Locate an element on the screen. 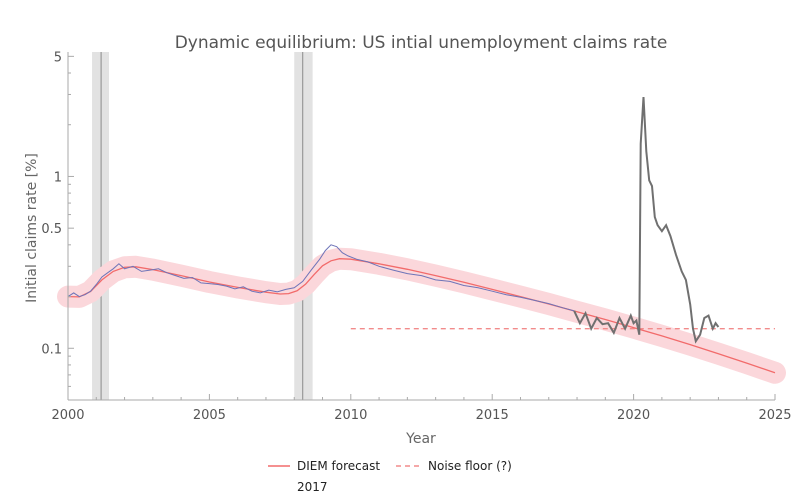  x-tick-label-2010: 2010 is located at coordinates (350, 415).